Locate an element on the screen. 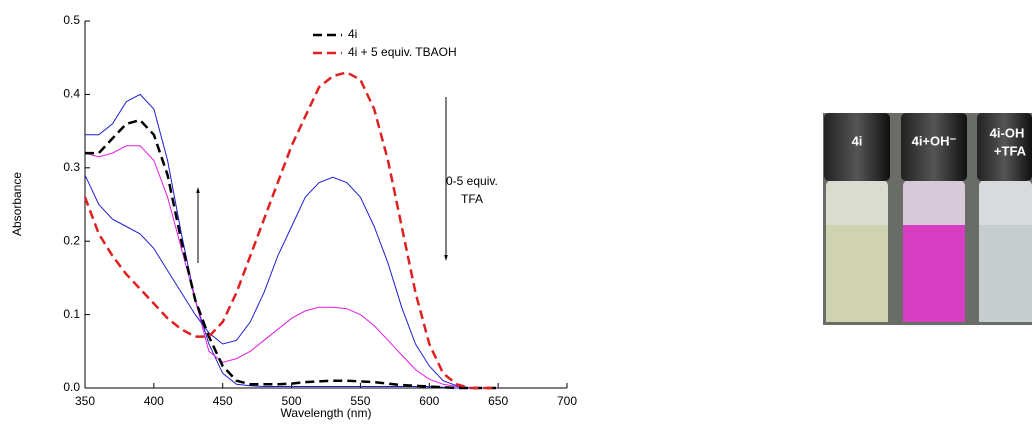  y-tick-label: 0.0 is located at coordinates (71, 387).